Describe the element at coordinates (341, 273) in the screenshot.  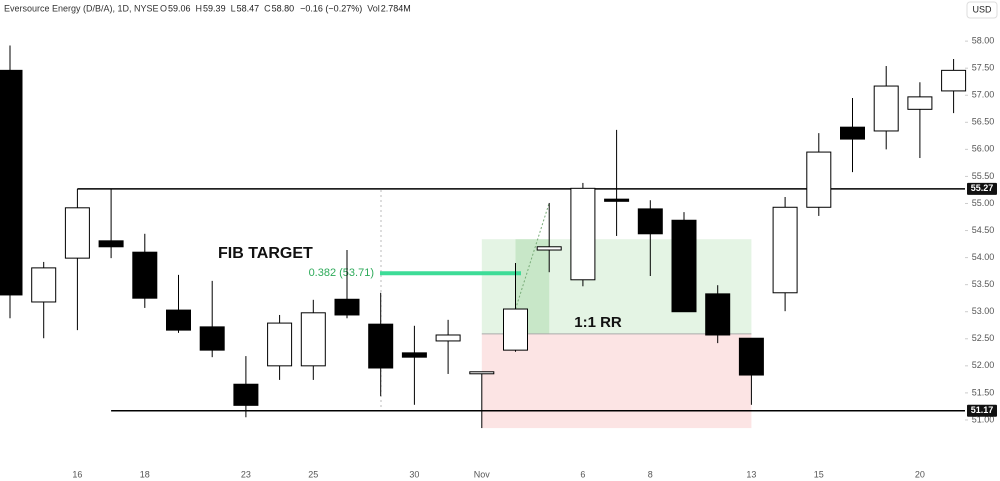
I see `fib-label: 0.382 (53.71)` at that location.